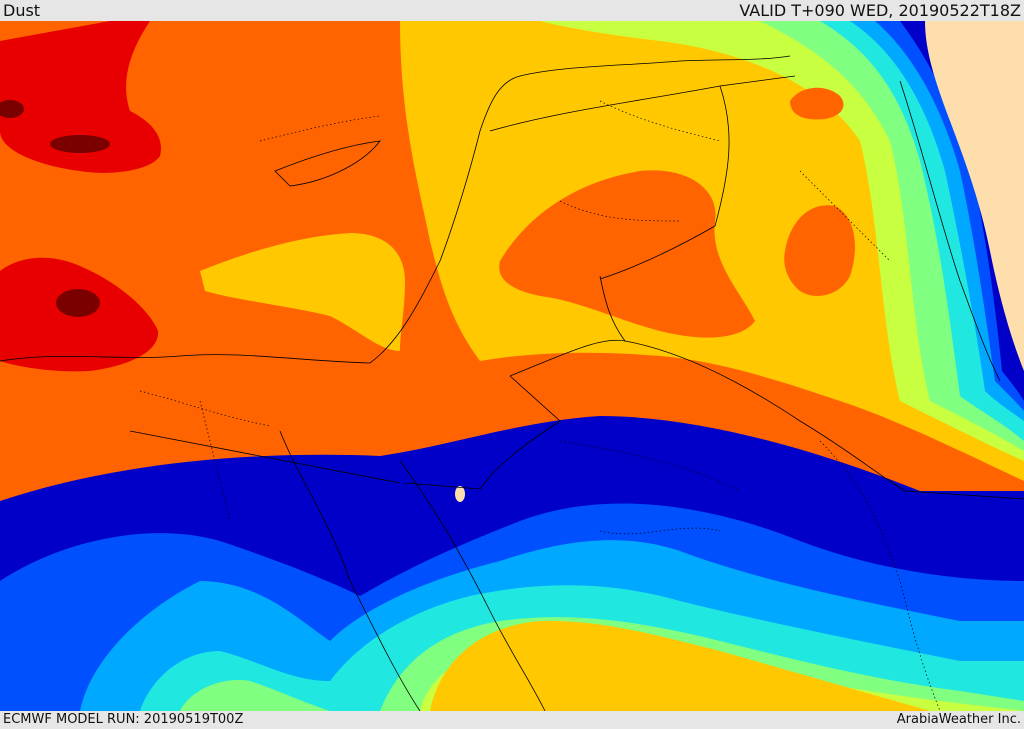 This screenshot has height=729, width=1024. What do you see at coordinates (445, 219) in the screenshot?
I see `coastline-levant` at bounding box center [445, 219].